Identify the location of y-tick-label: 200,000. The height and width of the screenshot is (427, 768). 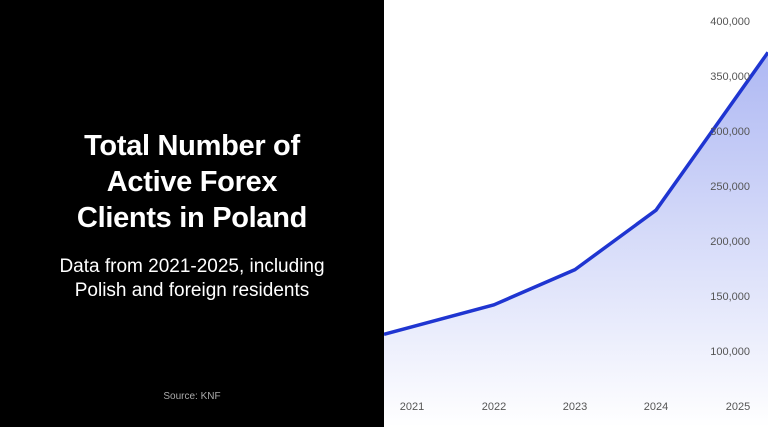
(730, 242).